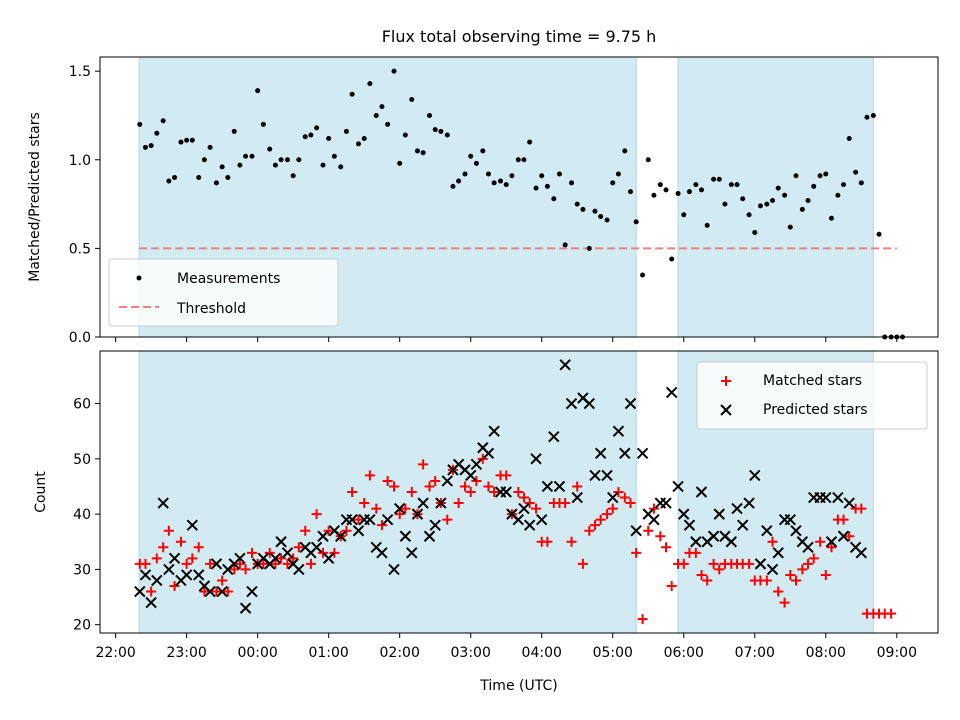 This screenshot has width=960, height=720. I want to click on bottom-y-axis-label: Count, so click(41, 492).